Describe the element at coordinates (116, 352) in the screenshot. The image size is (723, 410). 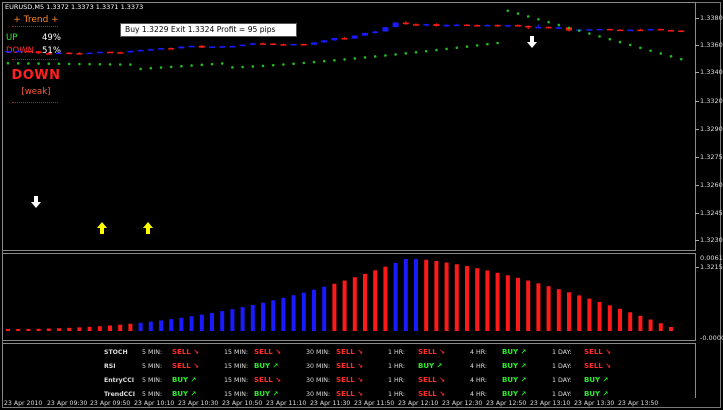
I see `indicator-name: STOCH` at that location.